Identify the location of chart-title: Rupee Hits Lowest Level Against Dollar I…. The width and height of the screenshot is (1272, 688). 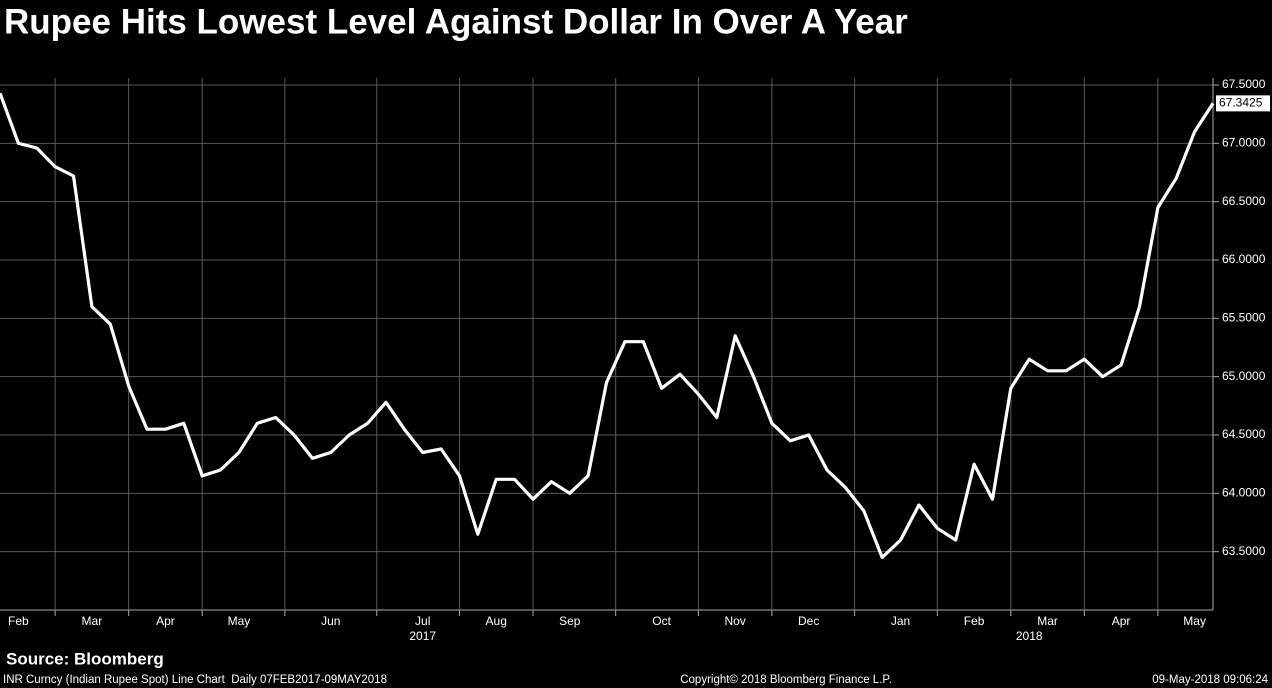
(456, 21).